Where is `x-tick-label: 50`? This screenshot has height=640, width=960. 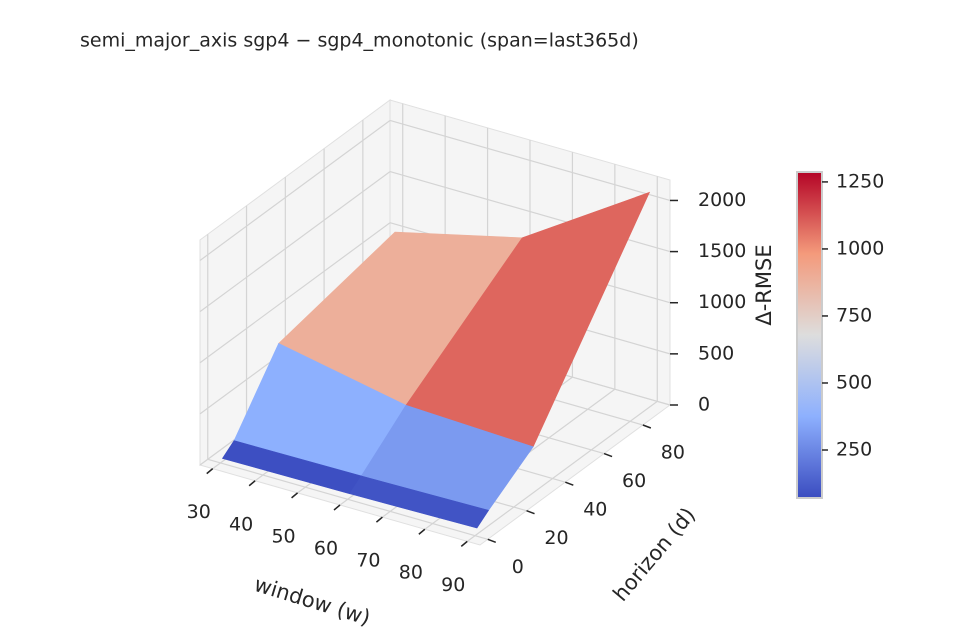 x-tick-label: 50 is located at coordinates (283, 536).